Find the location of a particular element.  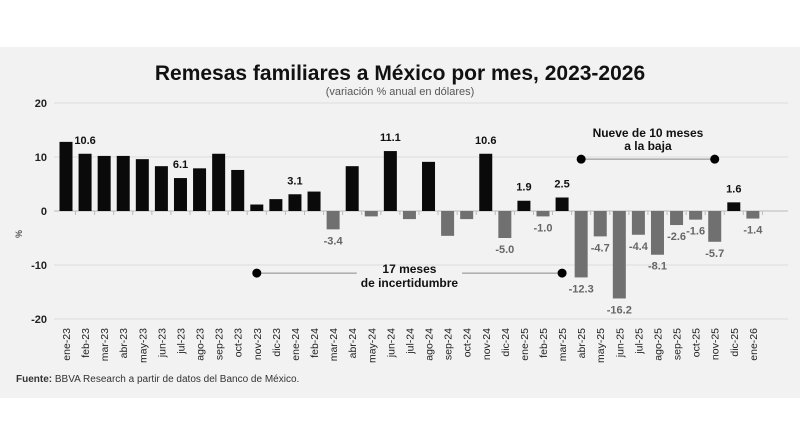

x-tick-label: ago-25 is located at coordinates (658, 344).